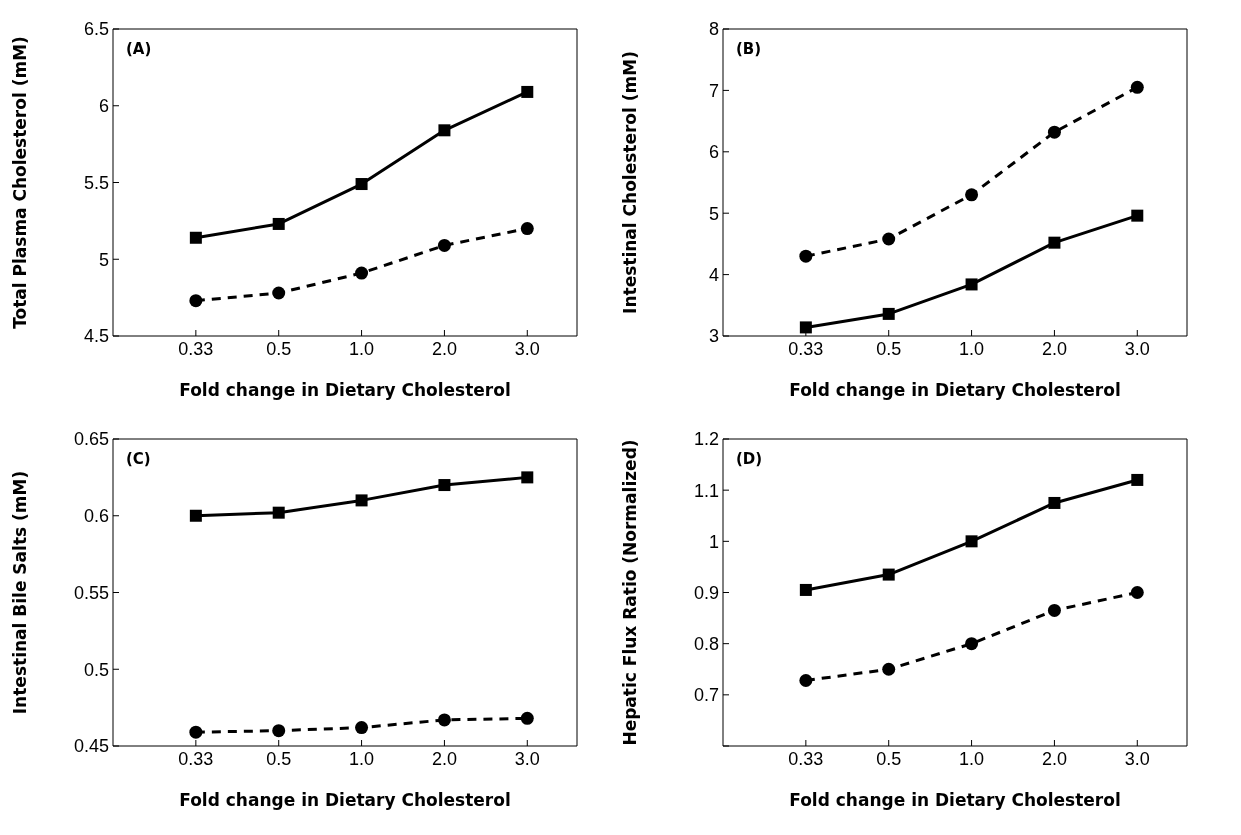  I want to click on annotation: (D), so click(749, 459).